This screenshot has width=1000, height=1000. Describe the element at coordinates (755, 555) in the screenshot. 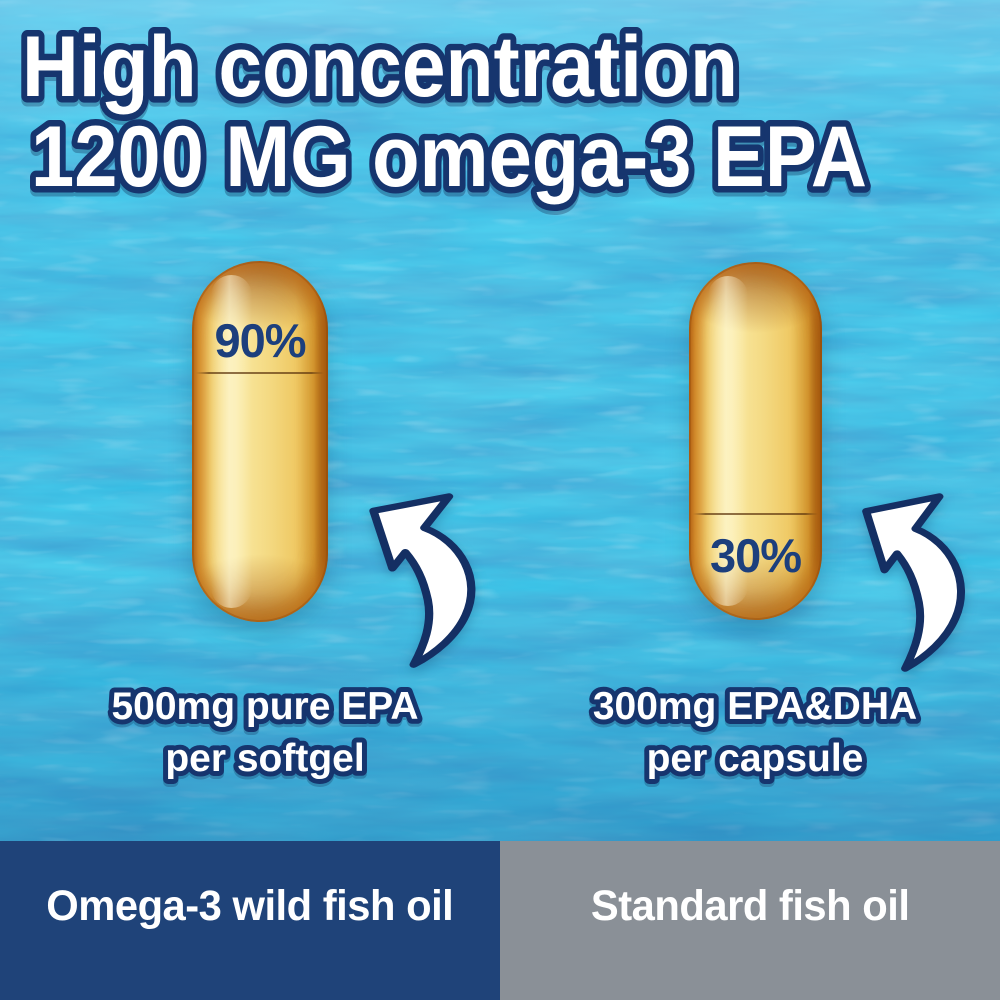

I see `competitor-percent-label: 30%` at that location.